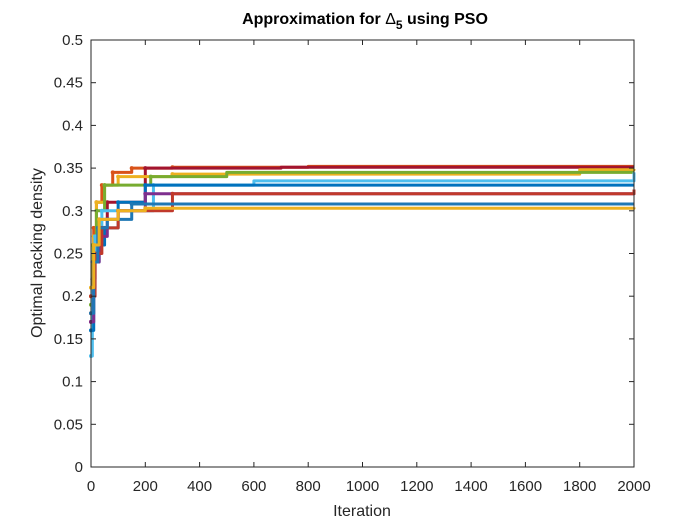 The height and width of the screenshot is (525, 700). I want to click on y-tick-label: 0.35, so click(68, 168).